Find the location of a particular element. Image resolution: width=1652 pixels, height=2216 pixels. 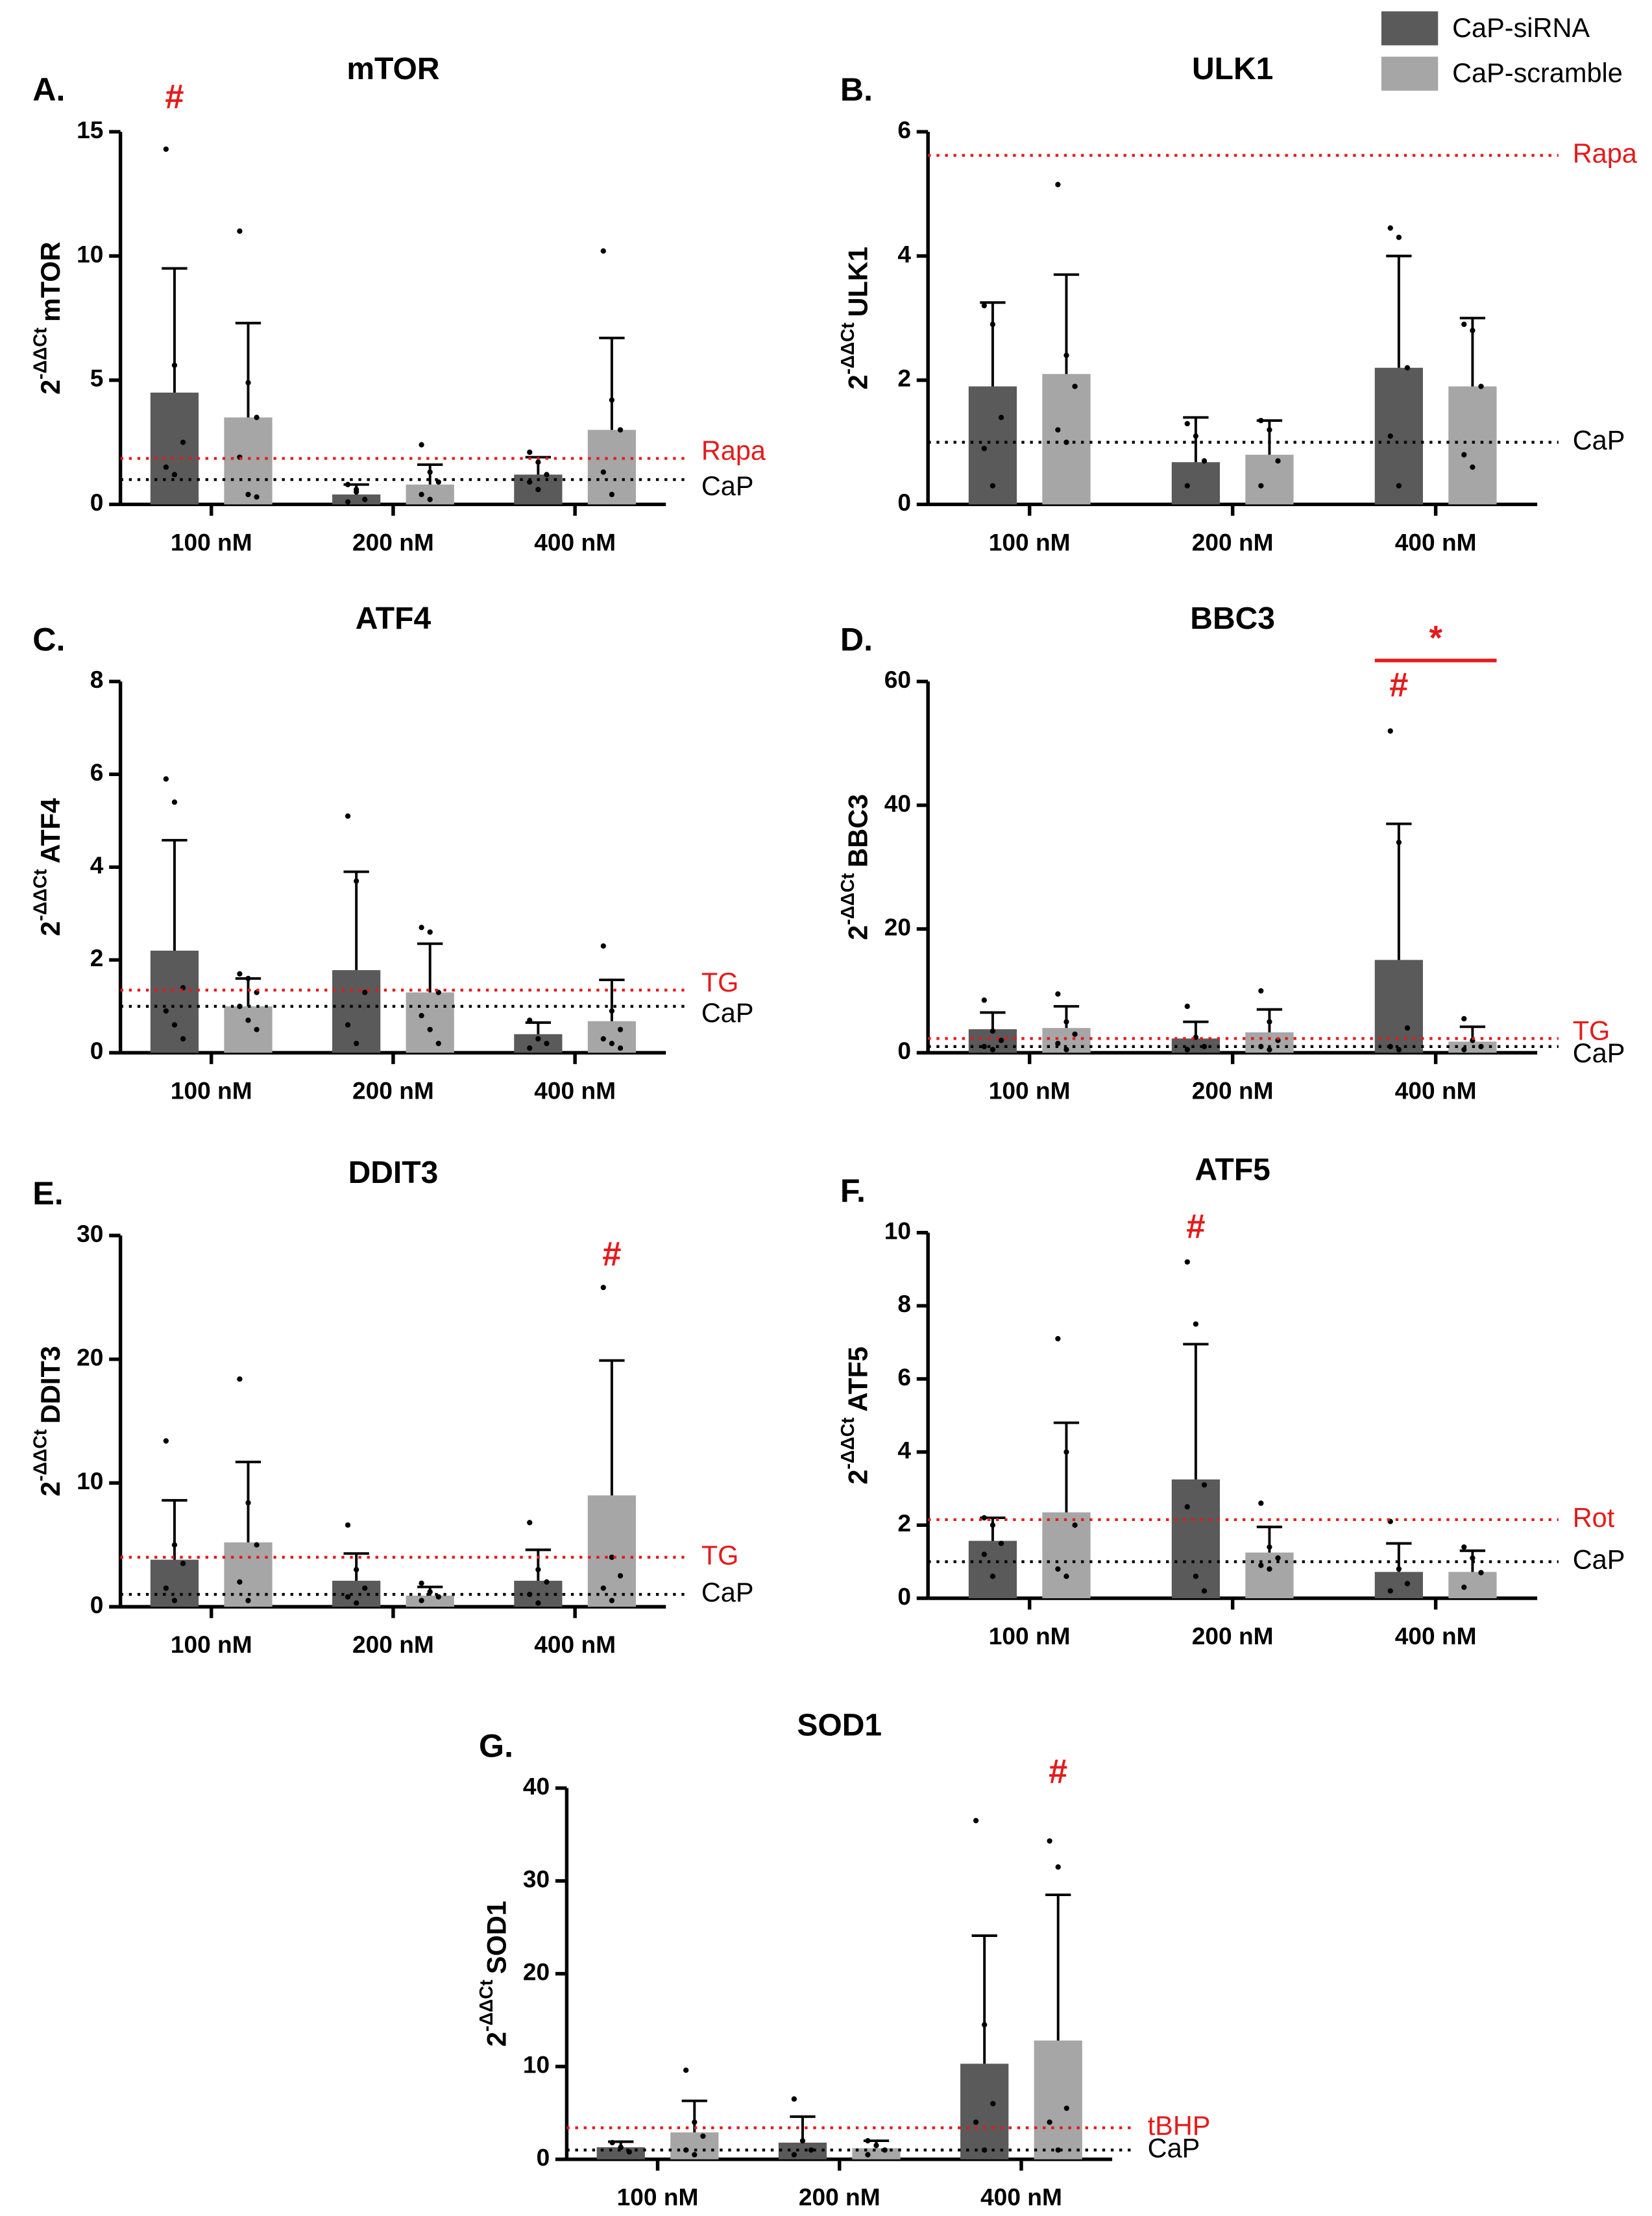

chart-title: mTOR is located at coordinates (392, 69).